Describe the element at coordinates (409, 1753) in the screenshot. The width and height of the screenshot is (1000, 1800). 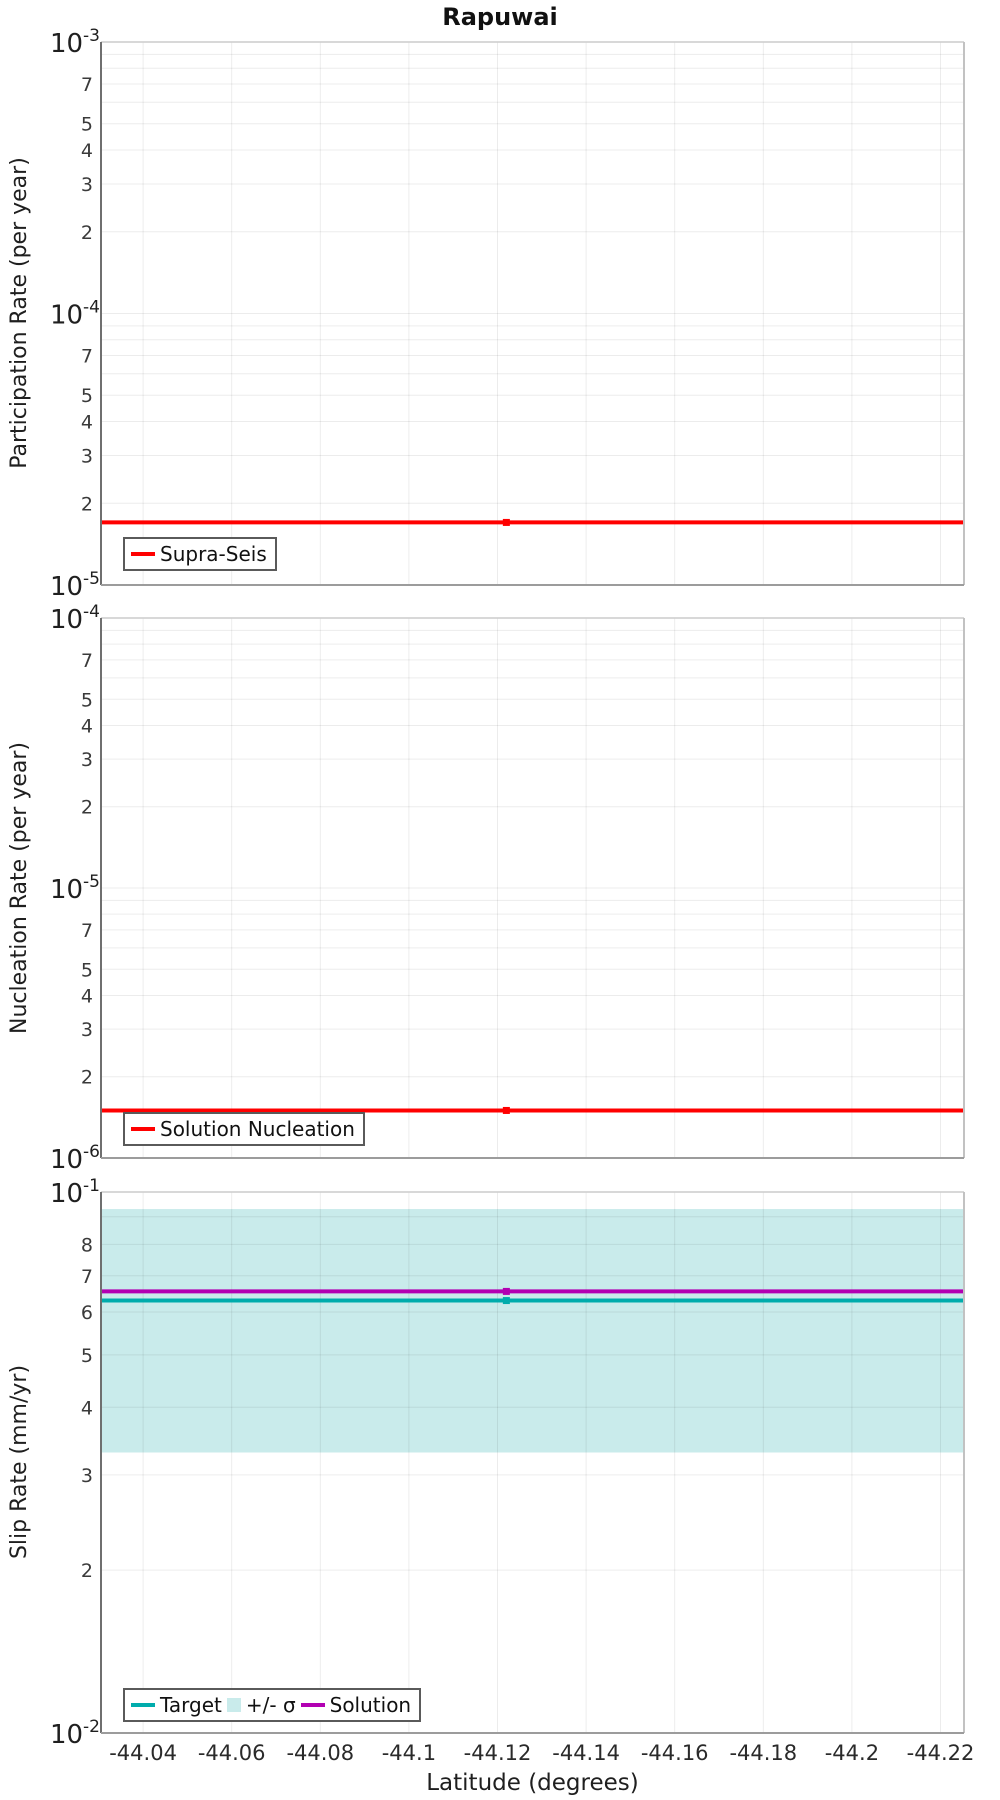
I see `x-tick-label: -44.1` at that location.